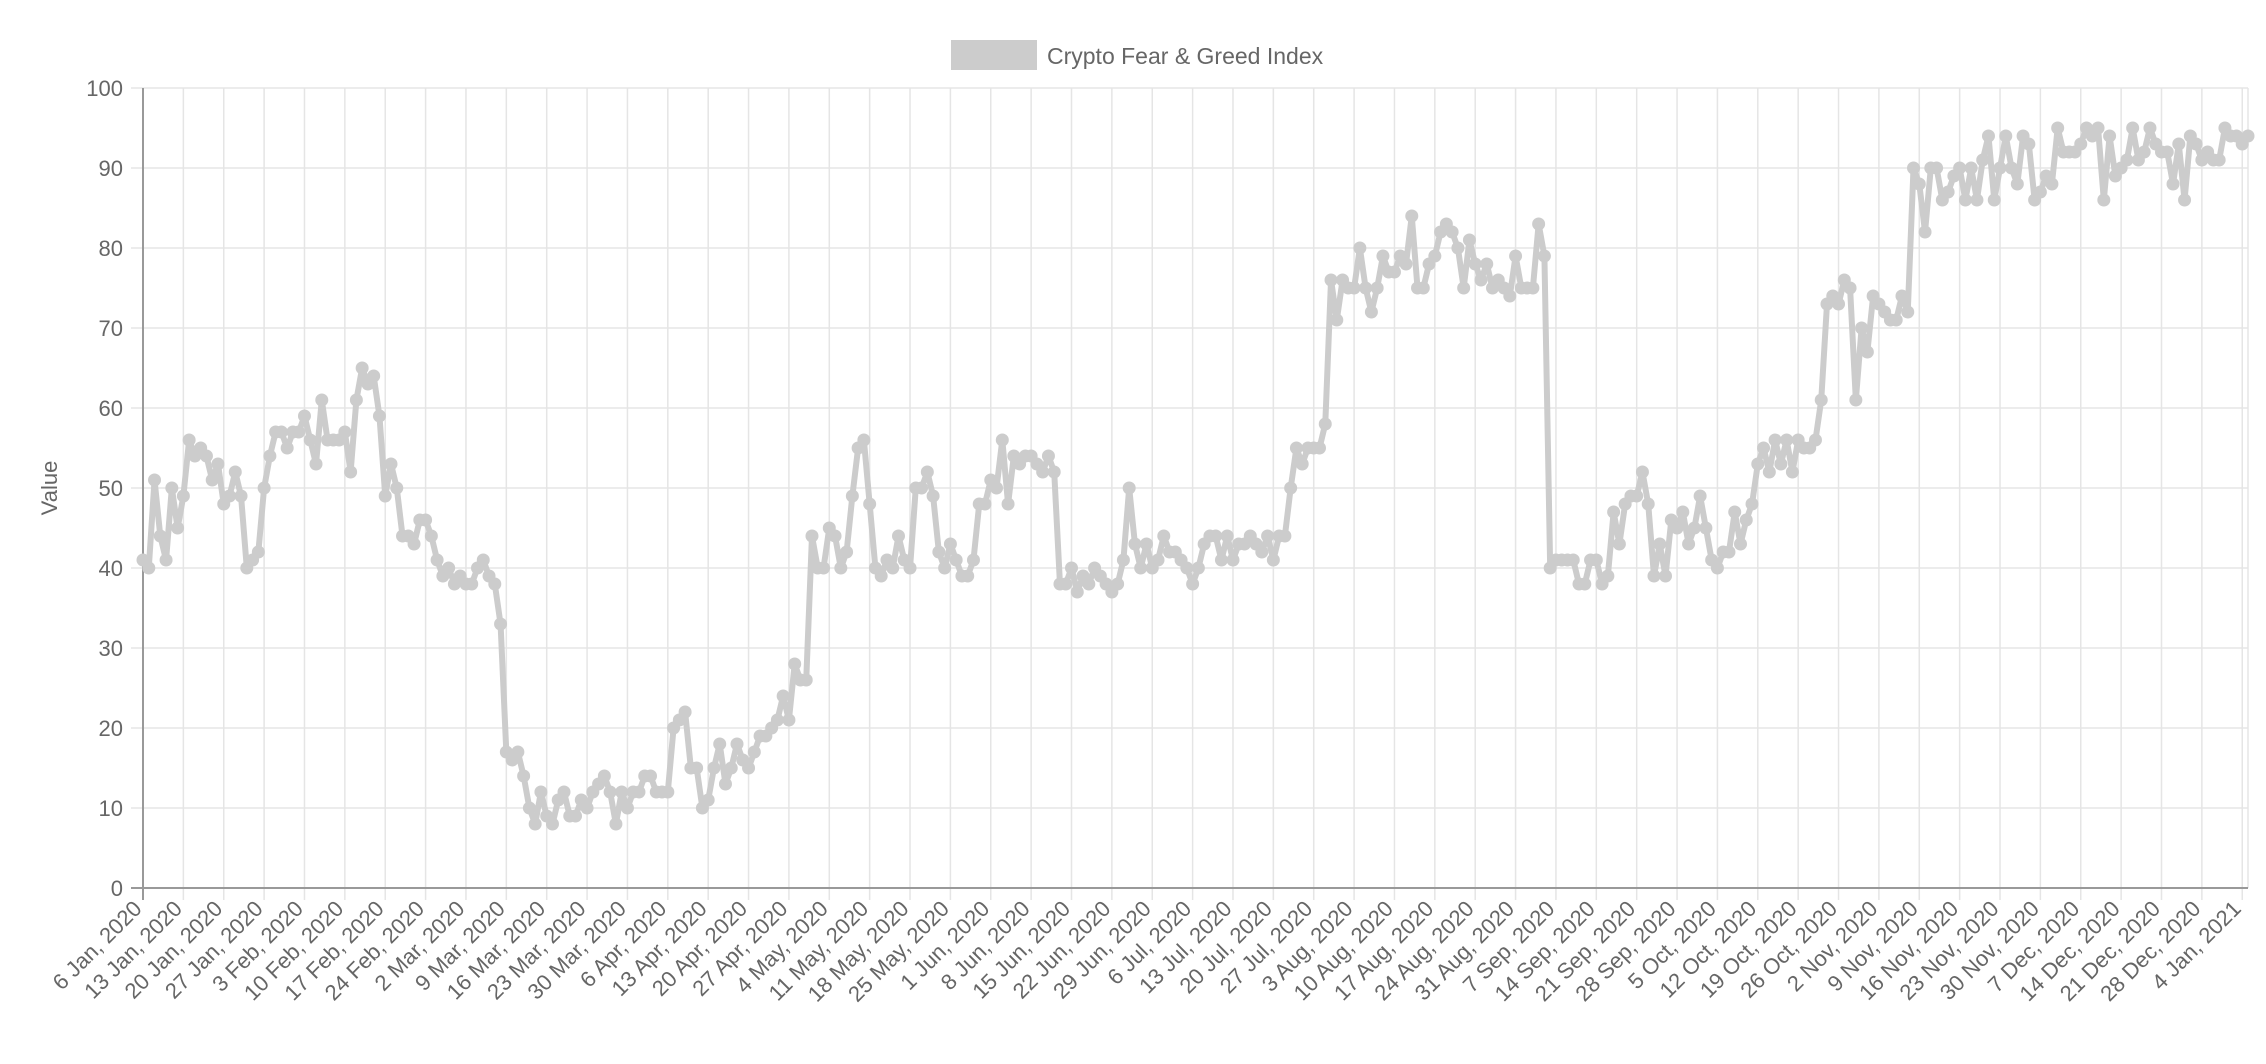 The width and height of the screenshot is (2266, 1064). Describe the element at coordinates (111, 808) in the screenshot. I see `y-tick-label: 10` at that location.